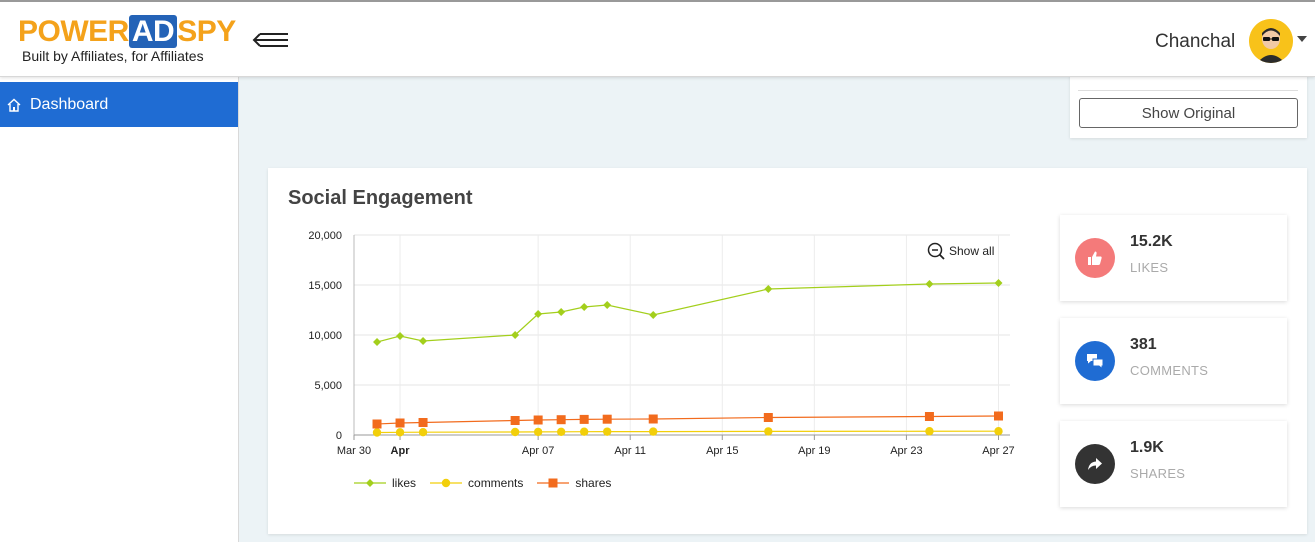 This screenshot has height=542, width=1315. What do you see at coordinates (574, 483) in the screenshot?
I see `legend-item-shares: shares` at bounding box center [574, 483].